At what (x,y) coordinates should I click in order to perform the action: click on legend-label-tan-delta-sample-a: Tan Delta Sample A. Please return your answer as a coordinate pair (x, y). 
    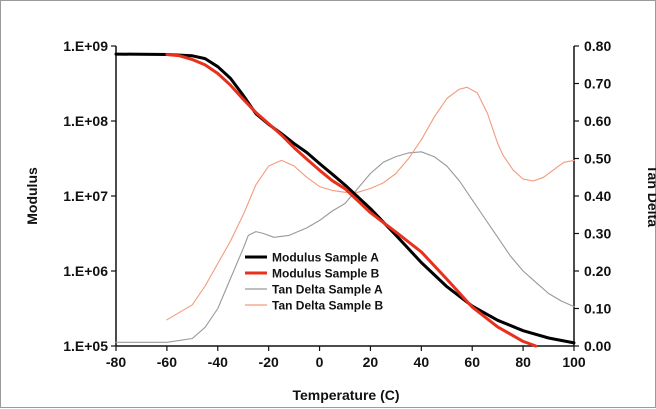
    Looking at the image, I should click on (327, 290).